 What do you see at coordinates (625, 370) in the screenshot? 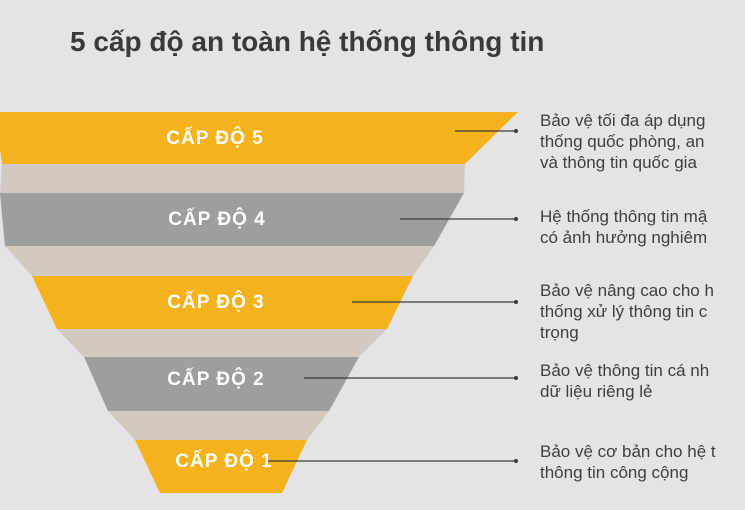
I see `description-line: Bảo vệ thông tin cá nh` at bounding box center [625, 370].